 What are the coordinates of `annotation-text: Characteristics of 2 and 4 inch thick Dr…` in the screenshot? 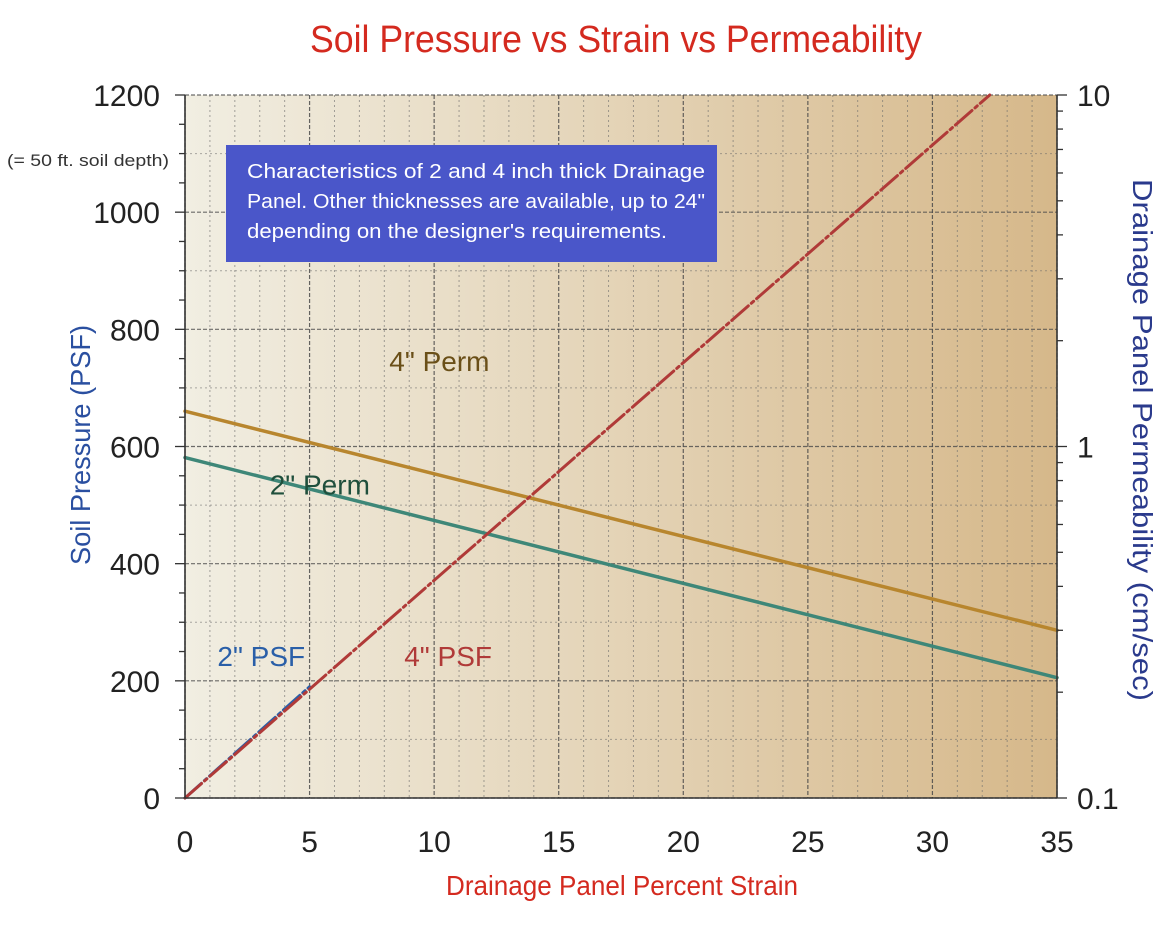 It's located at (479, 202).